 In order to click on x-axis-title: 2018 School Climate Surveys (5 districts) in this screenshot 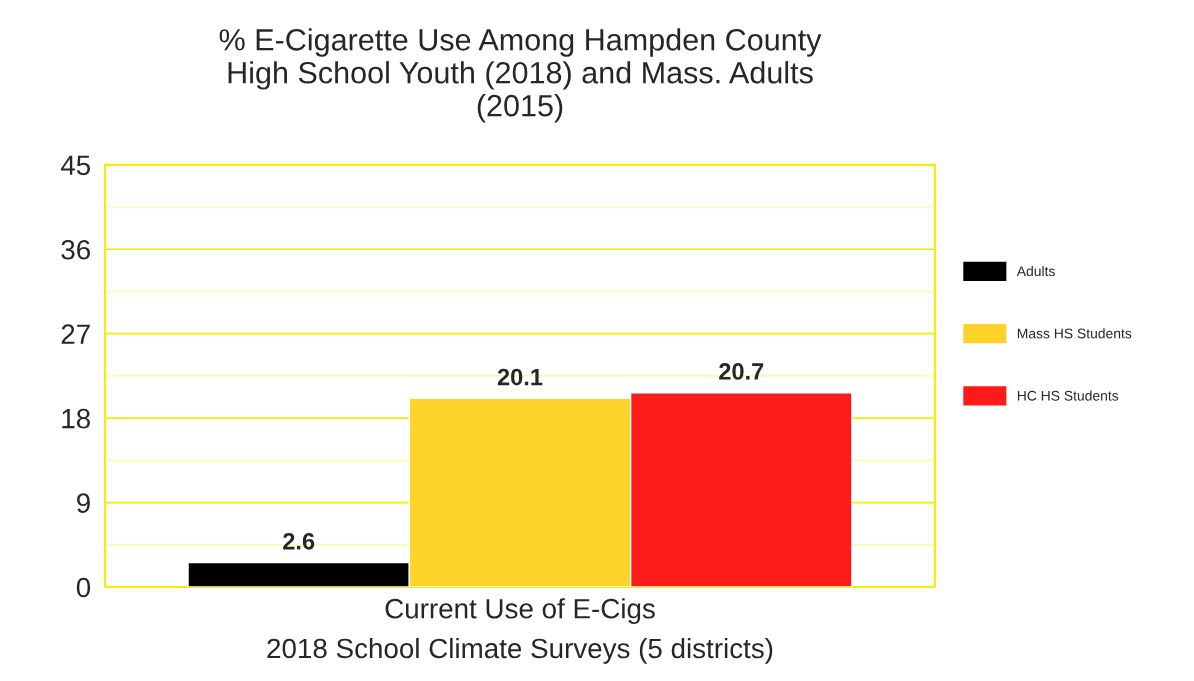, I will do `click(520, 650)`.